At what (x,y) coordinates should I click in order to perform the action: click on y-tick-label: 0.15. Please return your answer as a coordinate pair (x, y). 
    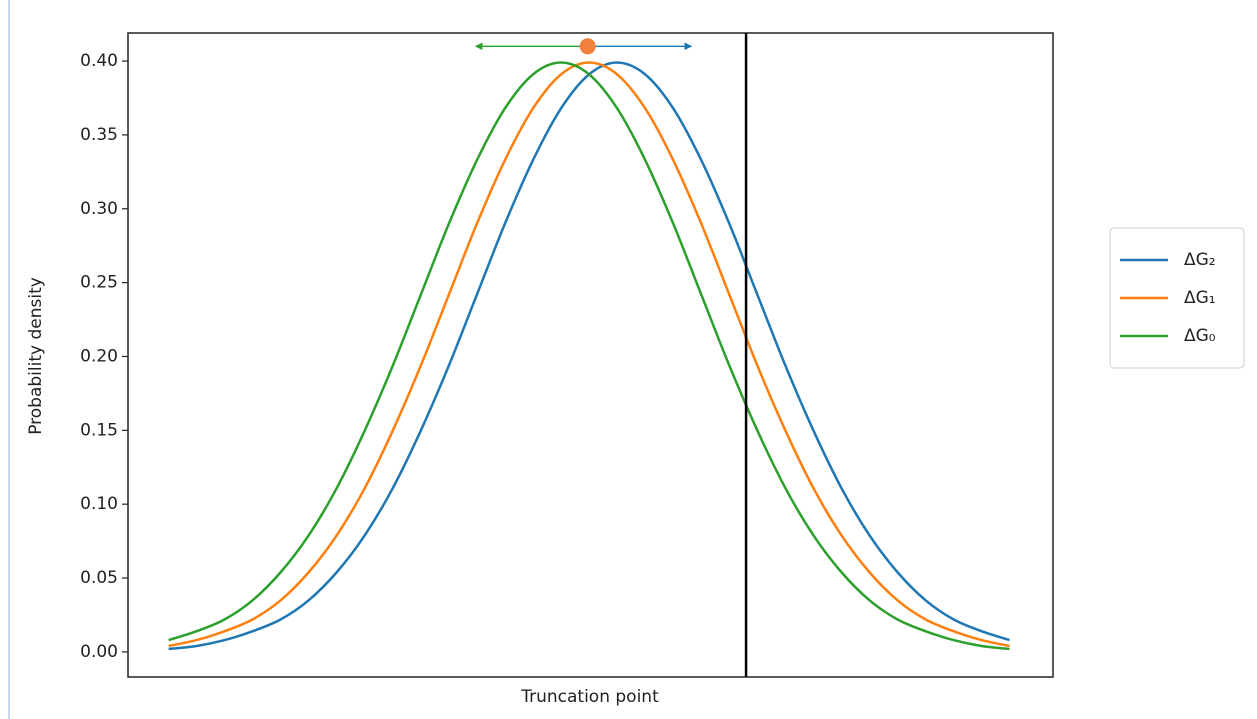
    Looking at the image, I should click on (99, 430).